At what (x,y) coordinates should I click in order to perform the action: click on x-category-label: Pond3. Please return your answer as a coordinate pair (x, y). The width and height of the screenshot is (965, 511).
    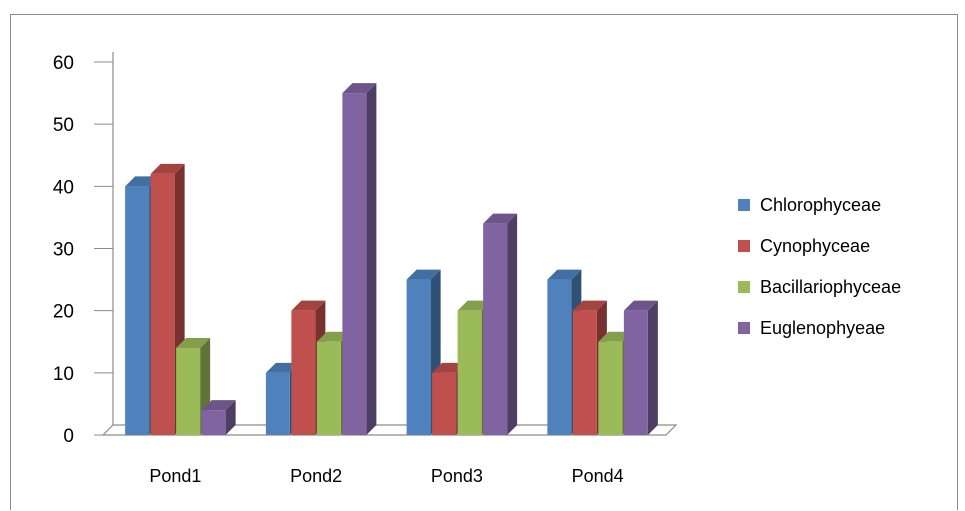
    Looking at the image, I should click on (457, 476).